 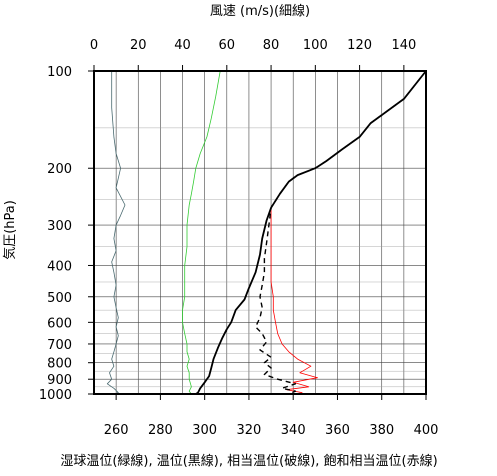 What do you see at coordinates (10, 230) in the screenshot?
I see `y-axis-title: 気圧(hPa)` at bounding box center [10, 230].